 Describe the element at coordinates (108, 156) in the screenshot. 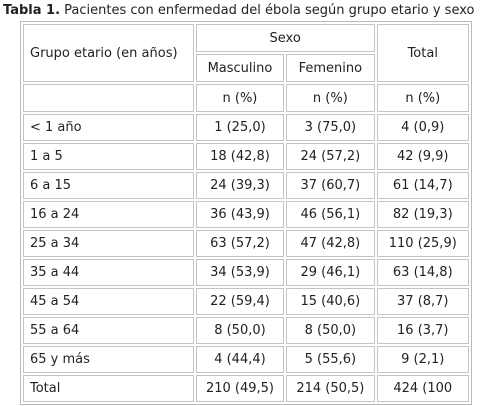

I see `age-group-cell: 1 a 5` at that location.